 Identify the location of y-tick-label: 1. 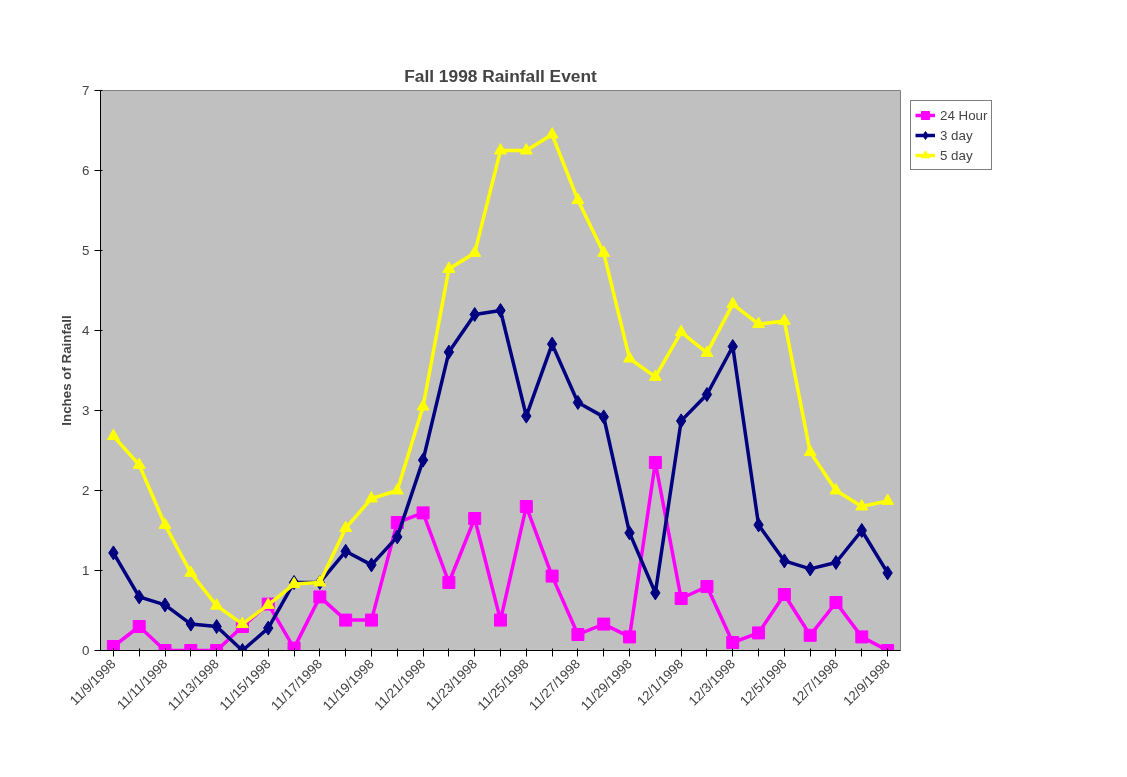
(86, 570).